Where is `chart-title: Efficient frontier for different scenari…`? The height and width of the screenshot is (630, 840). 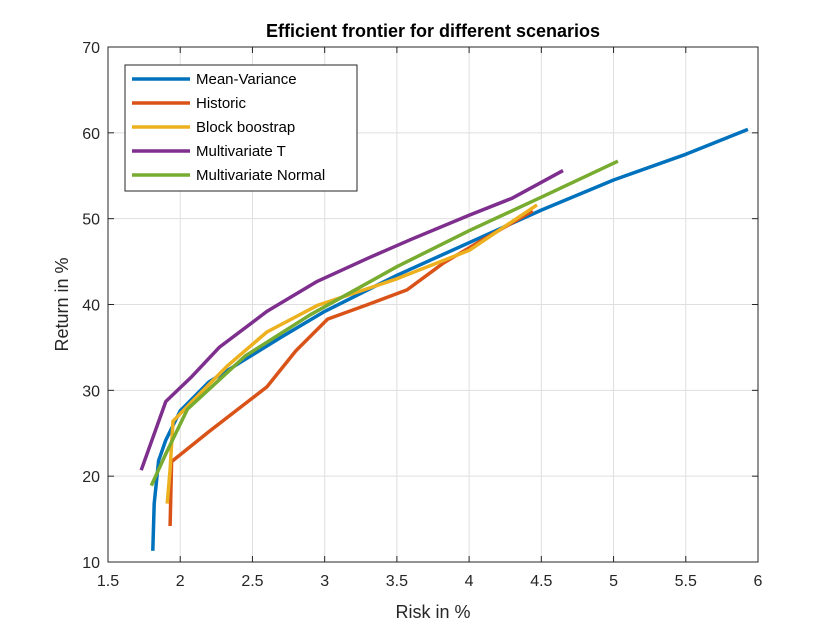
chart-title: Efficient frontier for different scenari… is located at coordinates (433, 31).